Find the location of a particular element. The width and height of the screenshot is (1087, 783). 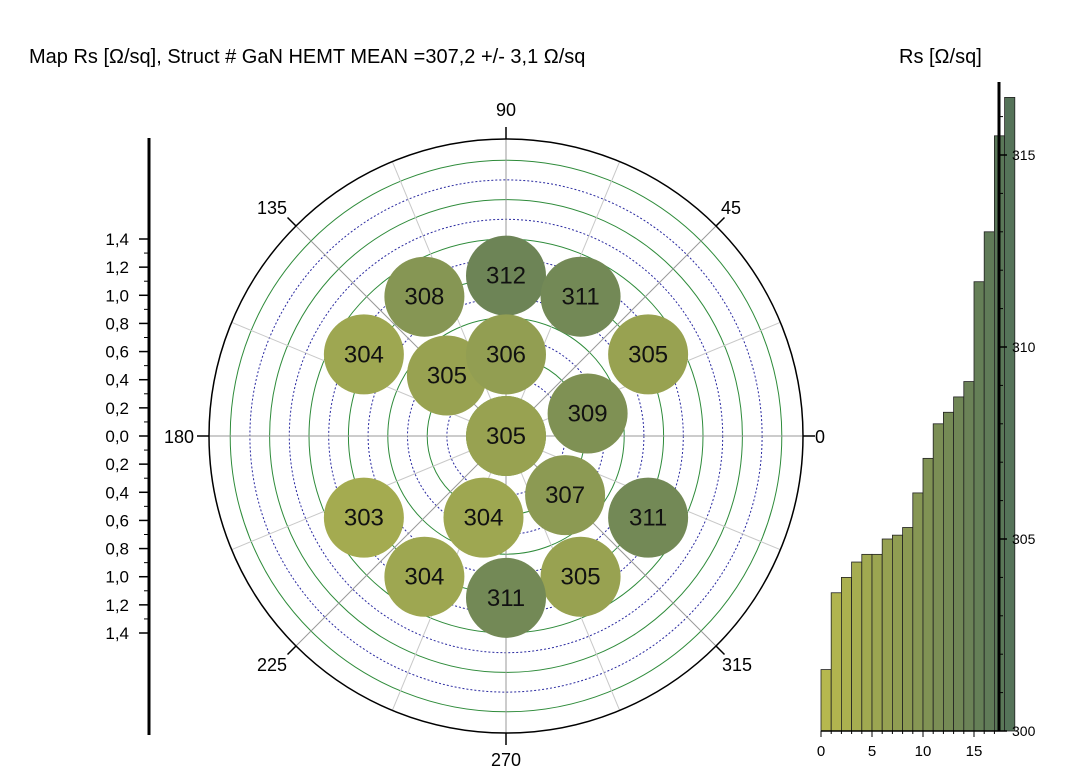

site-value-label: 308 is located at coordinates (424, 297).